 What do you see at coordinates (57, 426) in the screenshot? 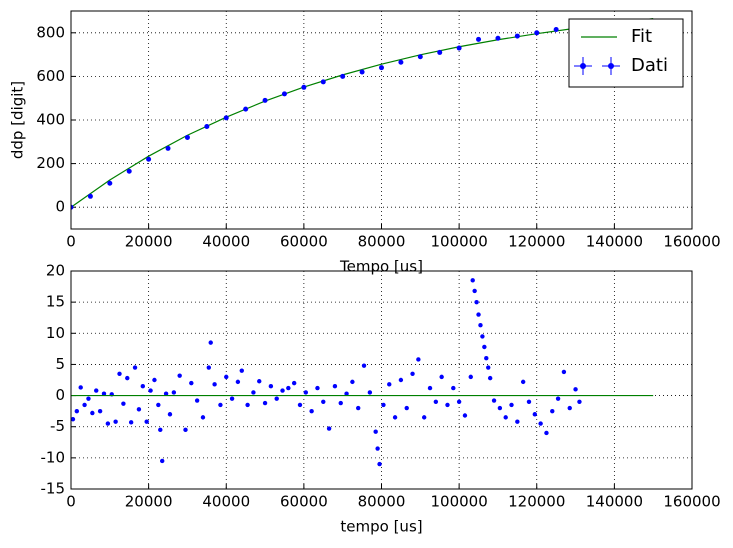
I see `y-tick-label: -5` at bounding box center [57, 426].